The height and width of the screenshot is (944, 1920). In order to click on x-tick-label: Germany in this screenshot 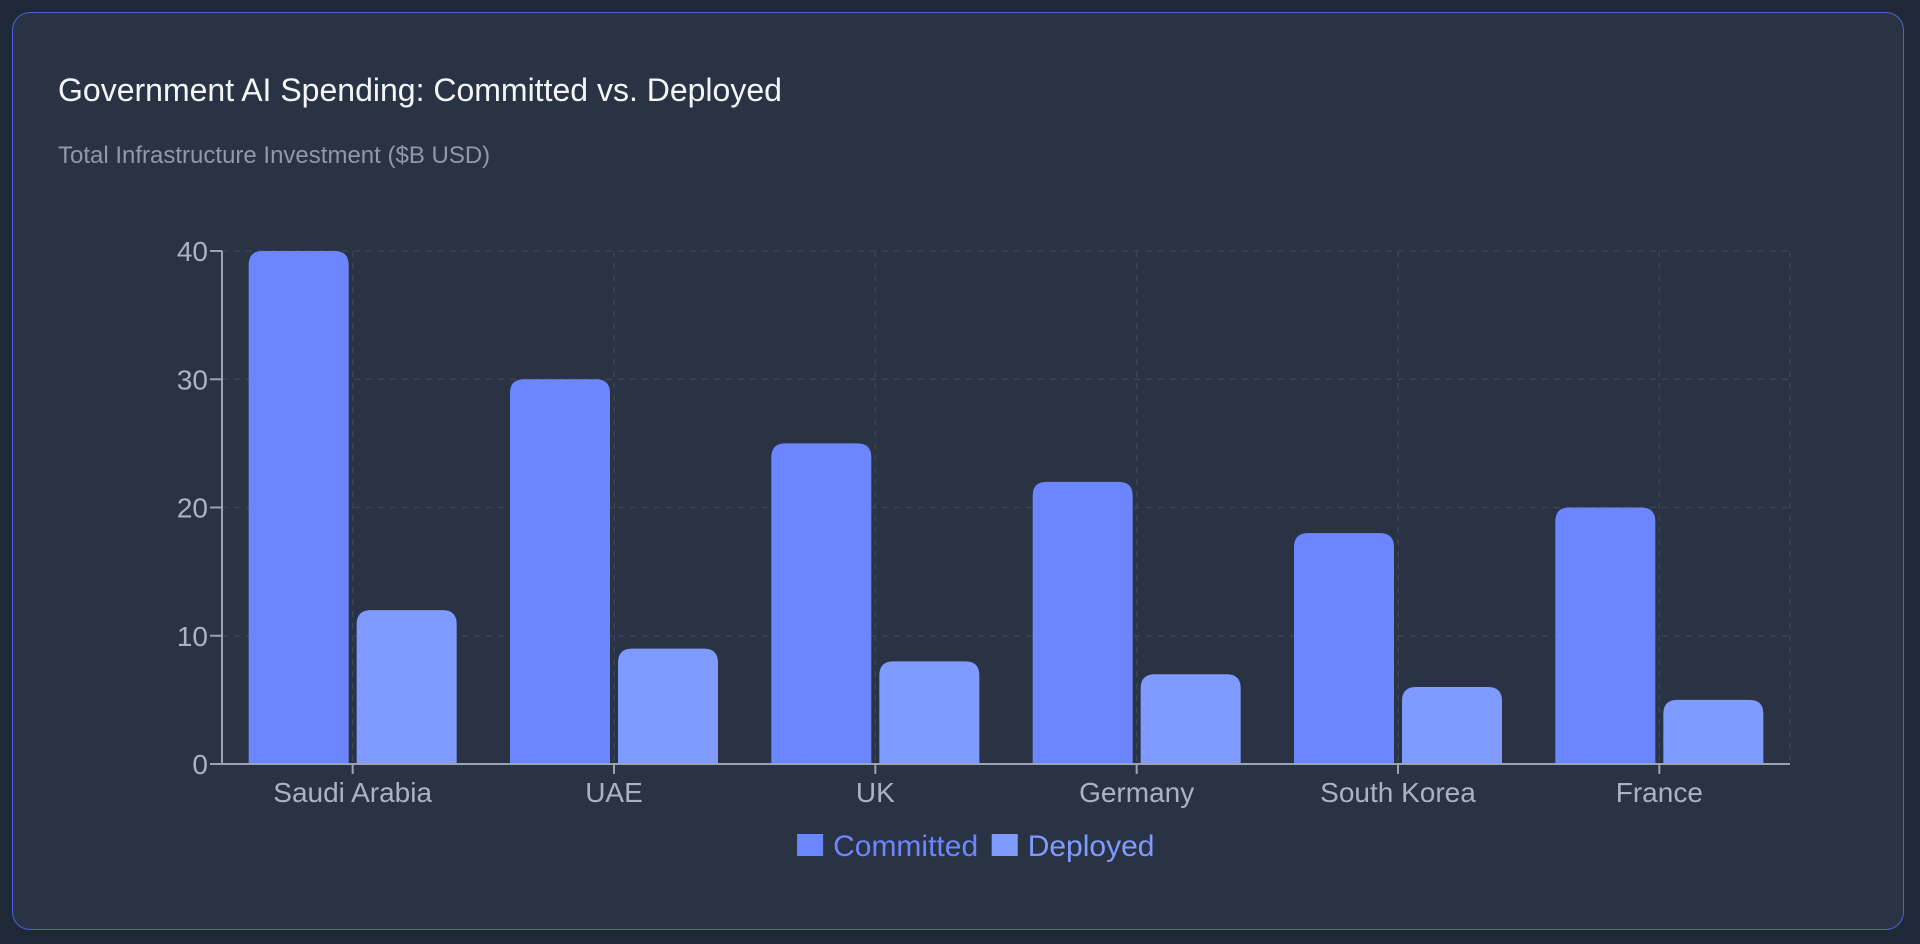, I will do `click(1136, 792)`.